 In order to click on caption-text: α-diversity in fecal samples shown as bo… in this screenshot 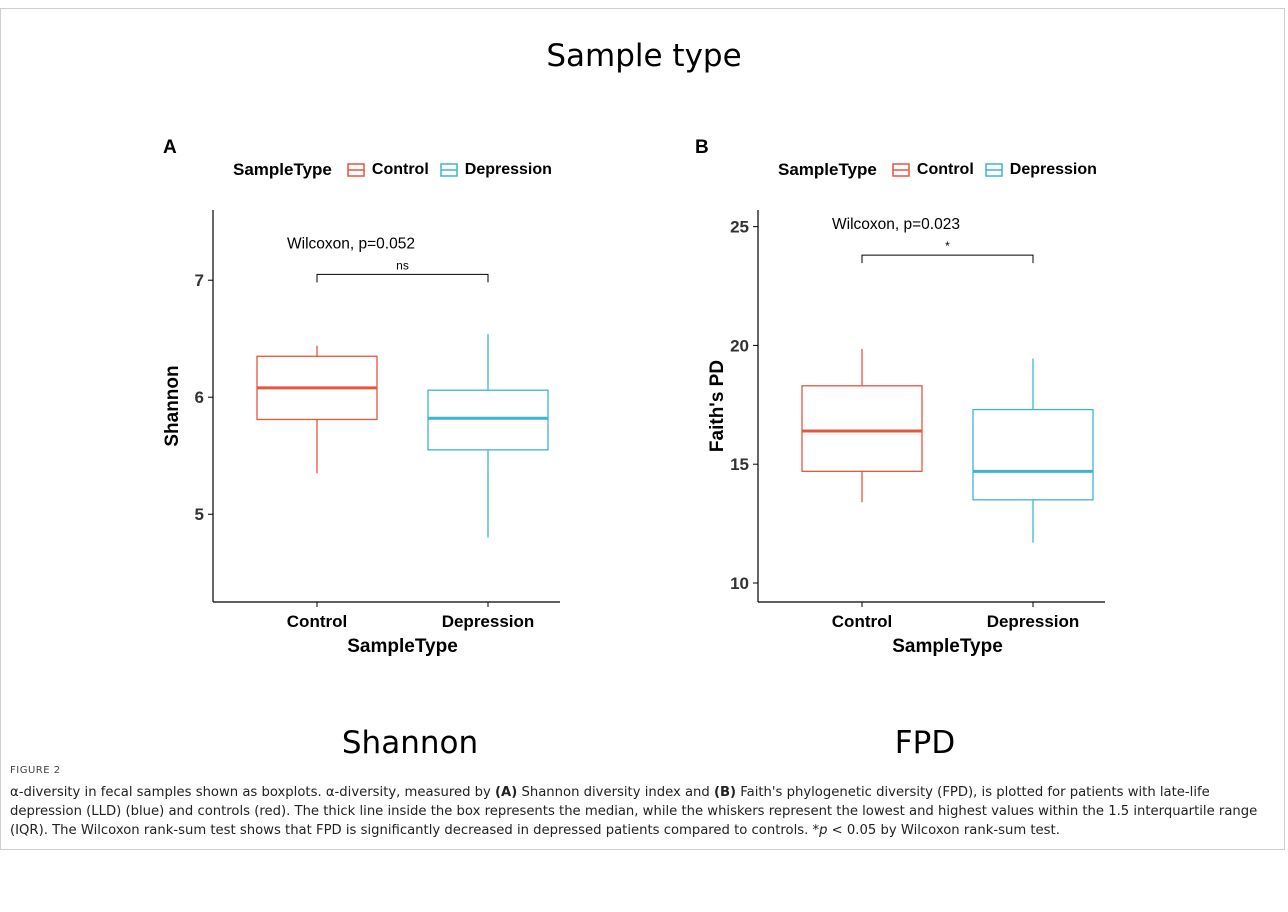, I will do `click(641, 811)`.